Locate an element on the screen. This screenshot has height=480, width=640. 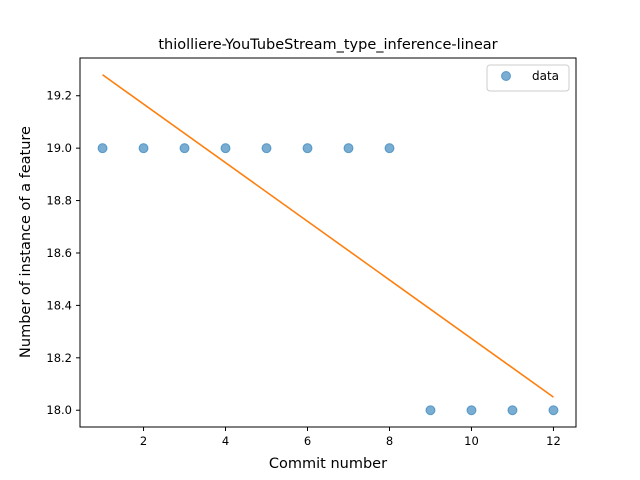
y-tick-label: 18.0 is located at coordinates (59, 410).